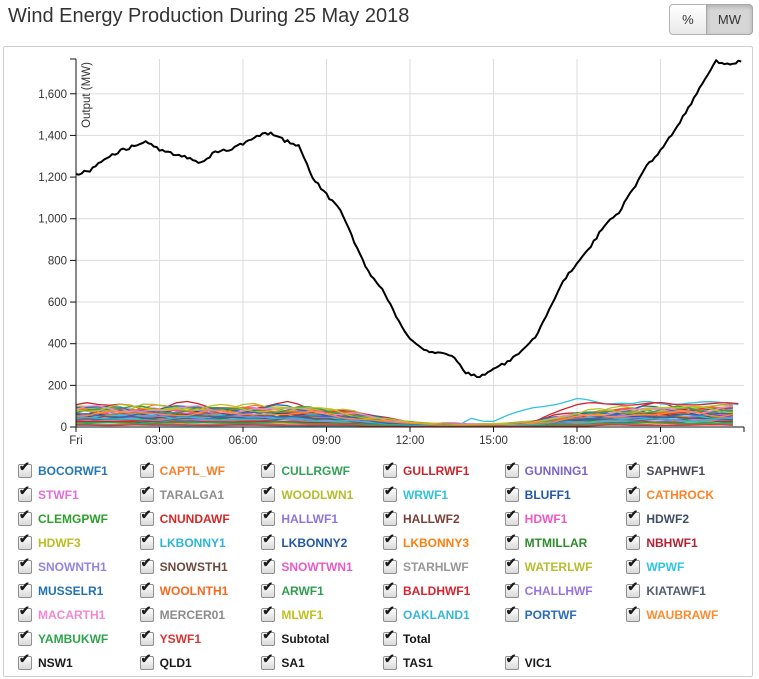 The image size is (759, 679). What do you see at coordinates (389, 637) in the screenshot?
I see `series-checkbox-Total: ✔` at bounding box center [389, 637].